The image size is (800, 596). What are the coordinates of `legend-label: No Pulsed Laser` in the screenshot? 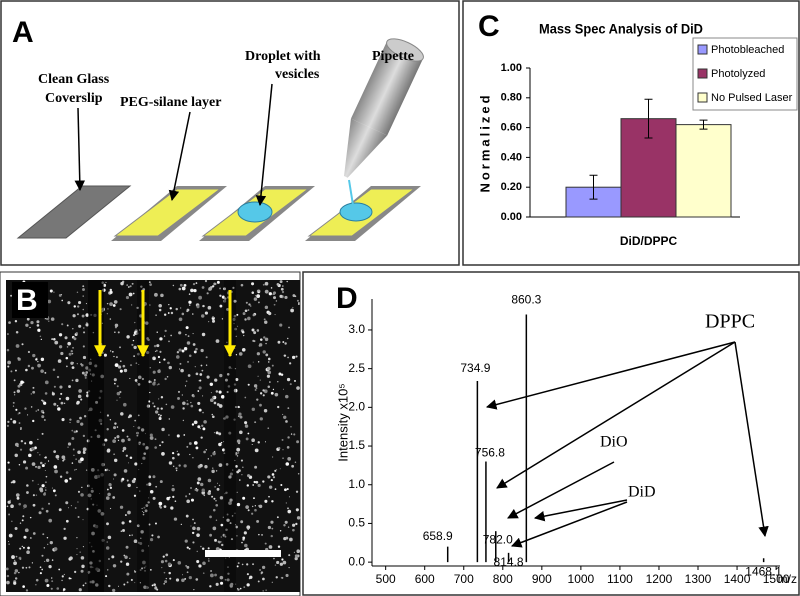 It's located at (752, 98).